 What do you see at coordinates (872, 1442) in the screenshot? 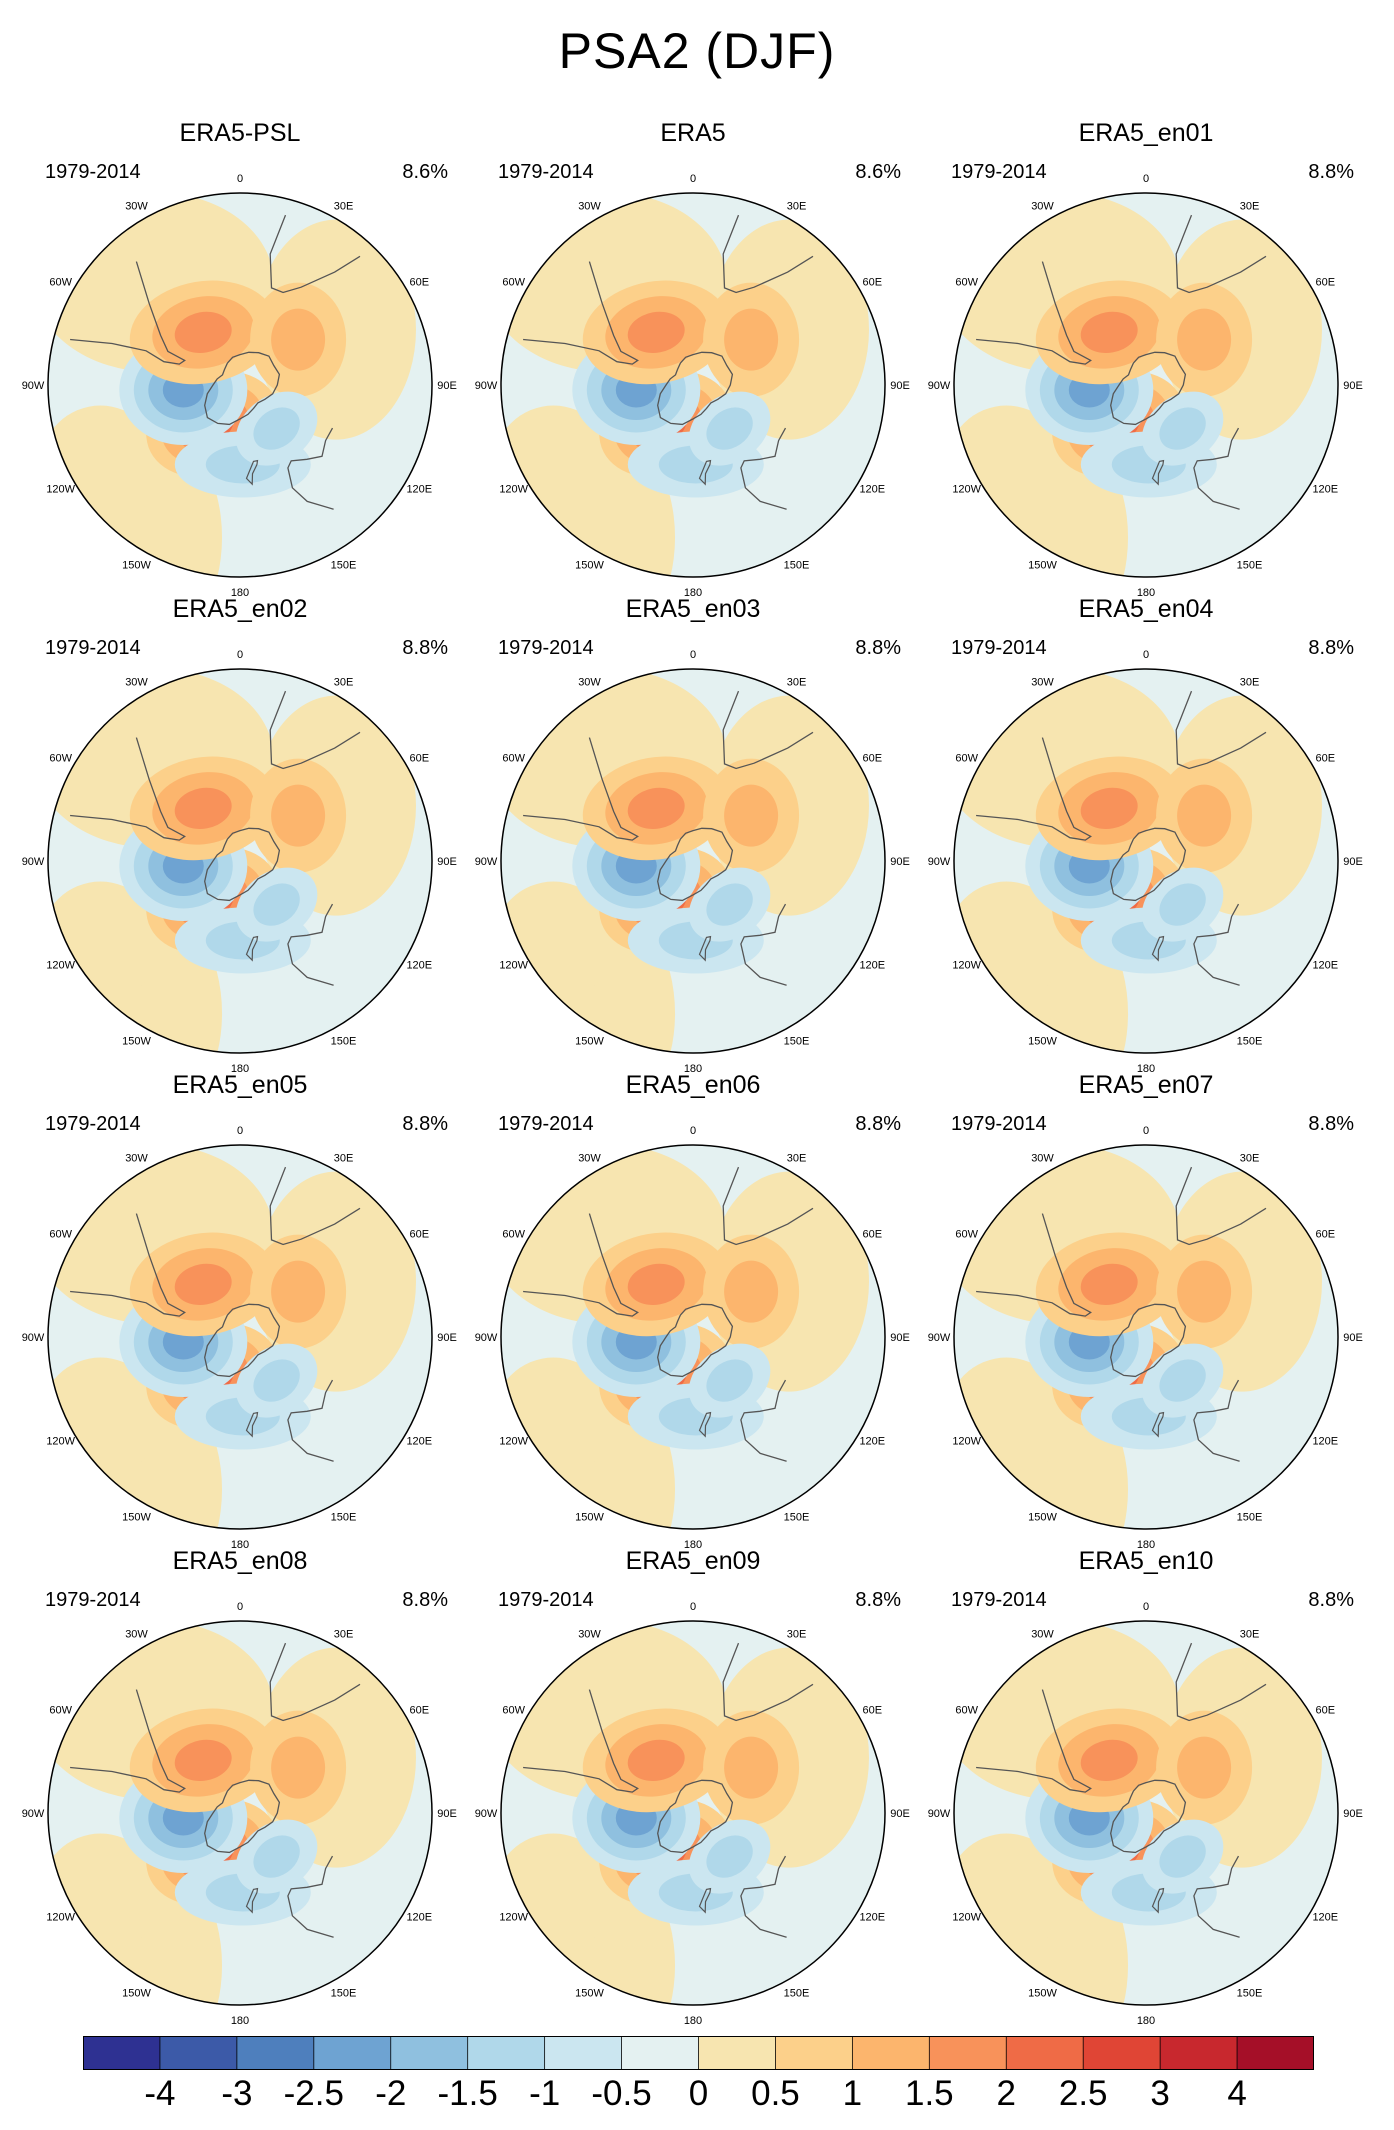
I see `longitude-label: 120E` at bounding box center [872, 1442].